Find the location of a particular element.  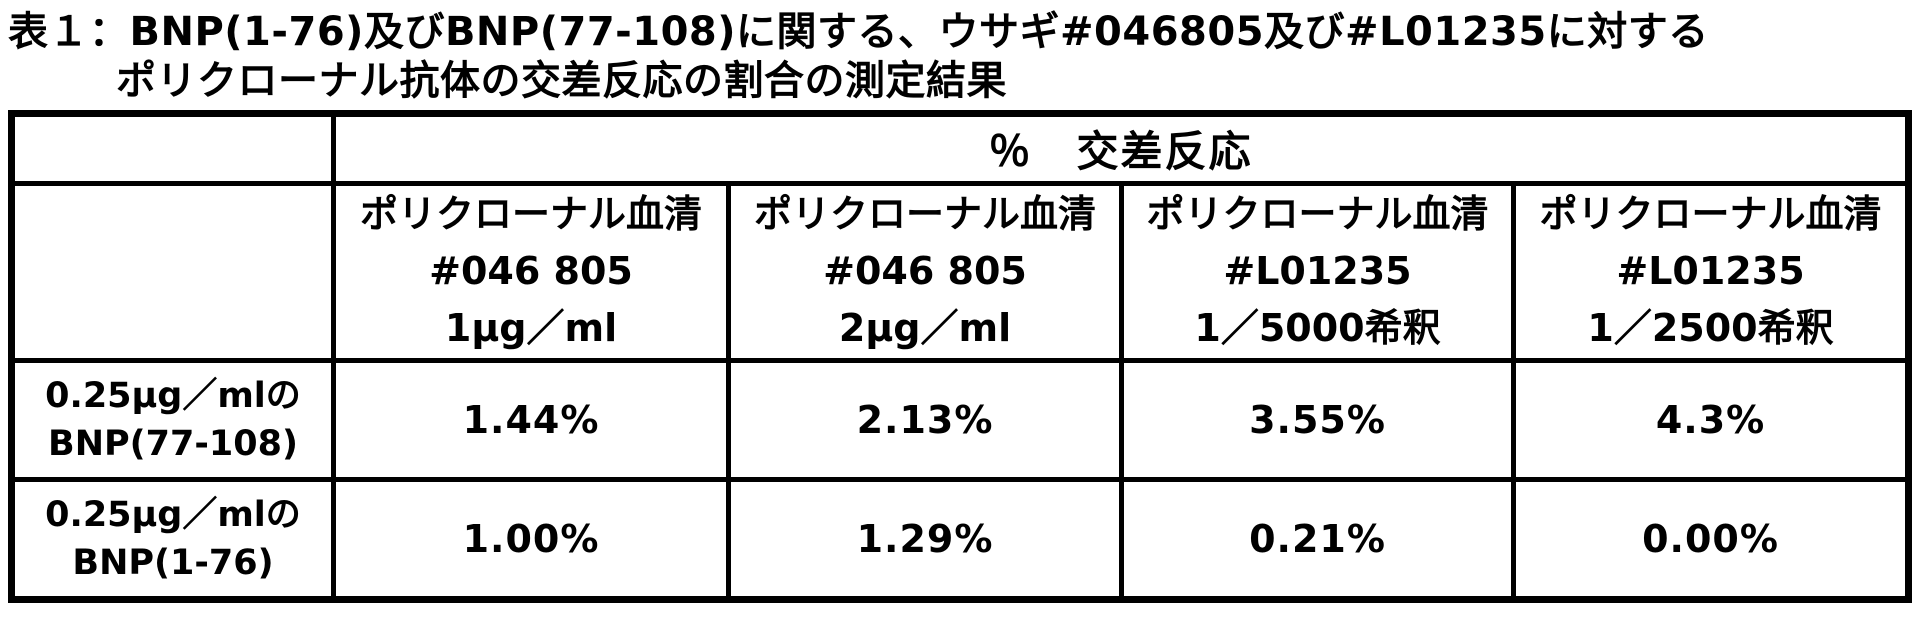

column-header-serum-l01235-5000: ポリクローナル血清 #L01235 1／5000希釈 is located at coordinates (1317, 271).